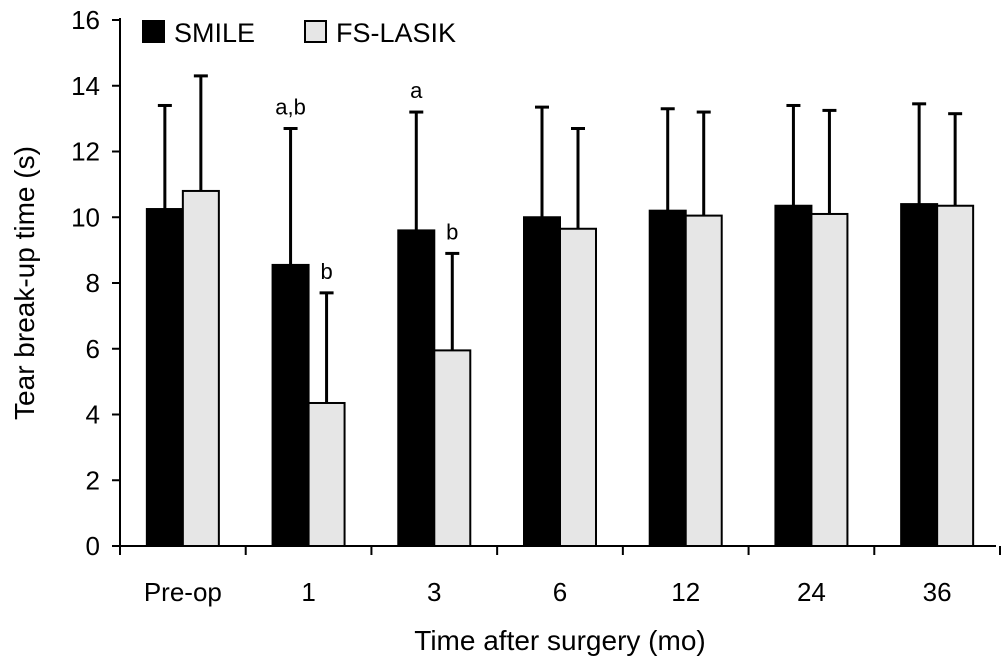 The width and height of the screenshot is (1004, 671). Describe the element at coordinates (85, 152) in the screenshot. I see `y-tick-label: 12` at that location.